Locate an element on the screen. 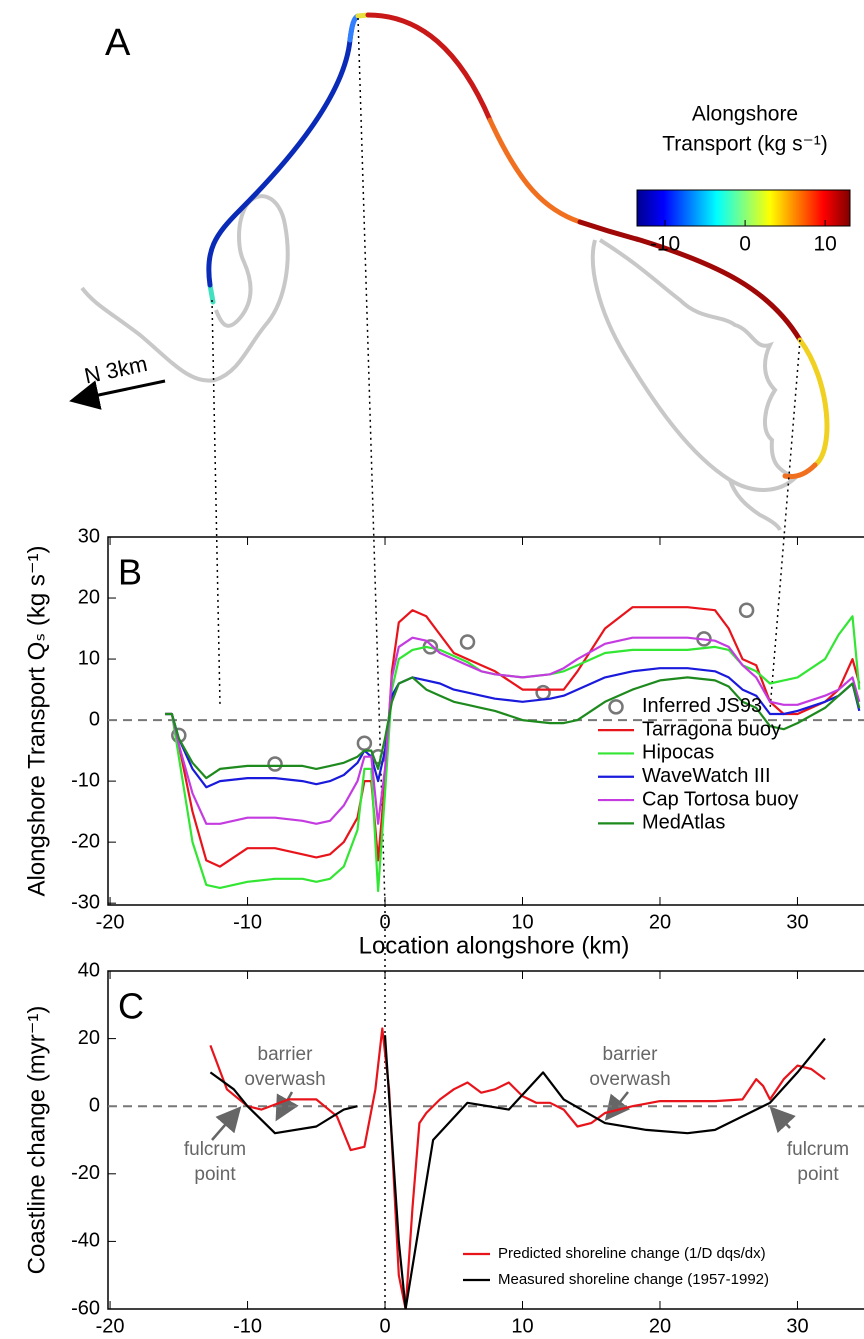 Image resolution: width=864 pixels, height=1339 pixels. y-axis-label: Coastline change (myr⁻¹) is located at coordinates (36, 1140).